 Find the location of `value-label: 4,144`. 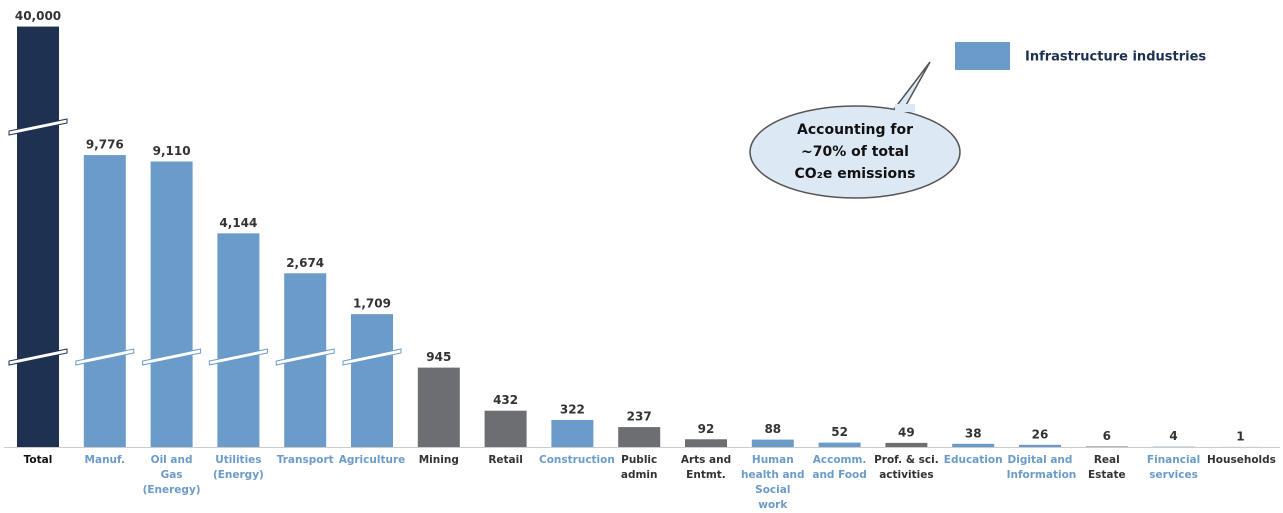

value-label: 4,144 is located at coordinates (238, 223).